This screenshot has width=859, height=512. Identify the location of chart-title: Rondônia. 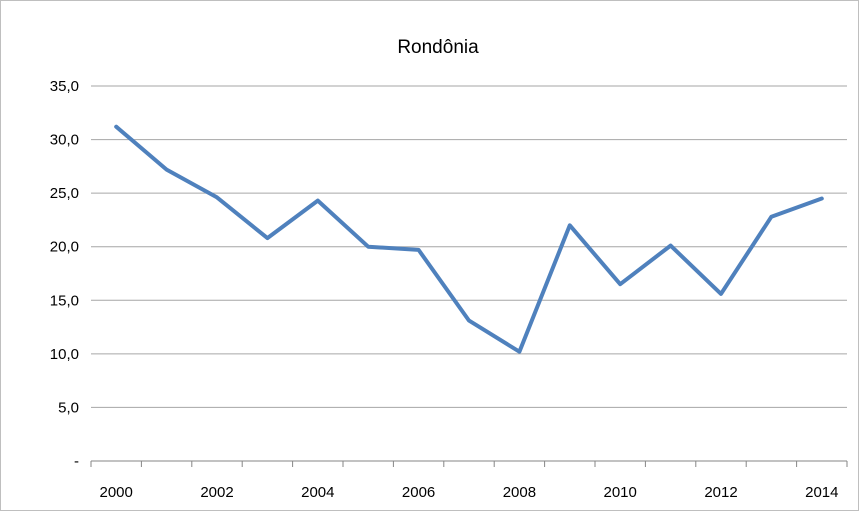
(438, 47).